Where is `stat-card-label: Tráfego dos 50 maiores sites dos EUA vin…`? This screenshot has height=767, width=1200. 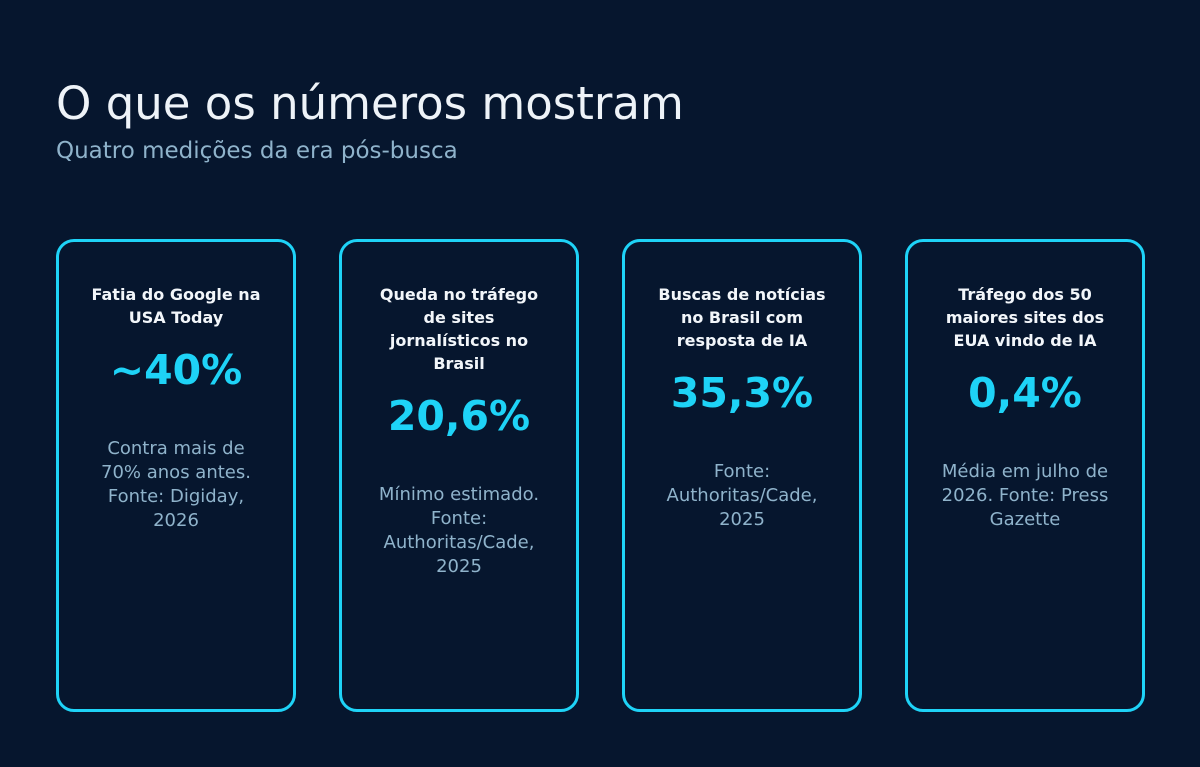
stat-card-label: Tráfego dos 50 maiores sites dos EUA vin… is located at coordinates (1025, 317).